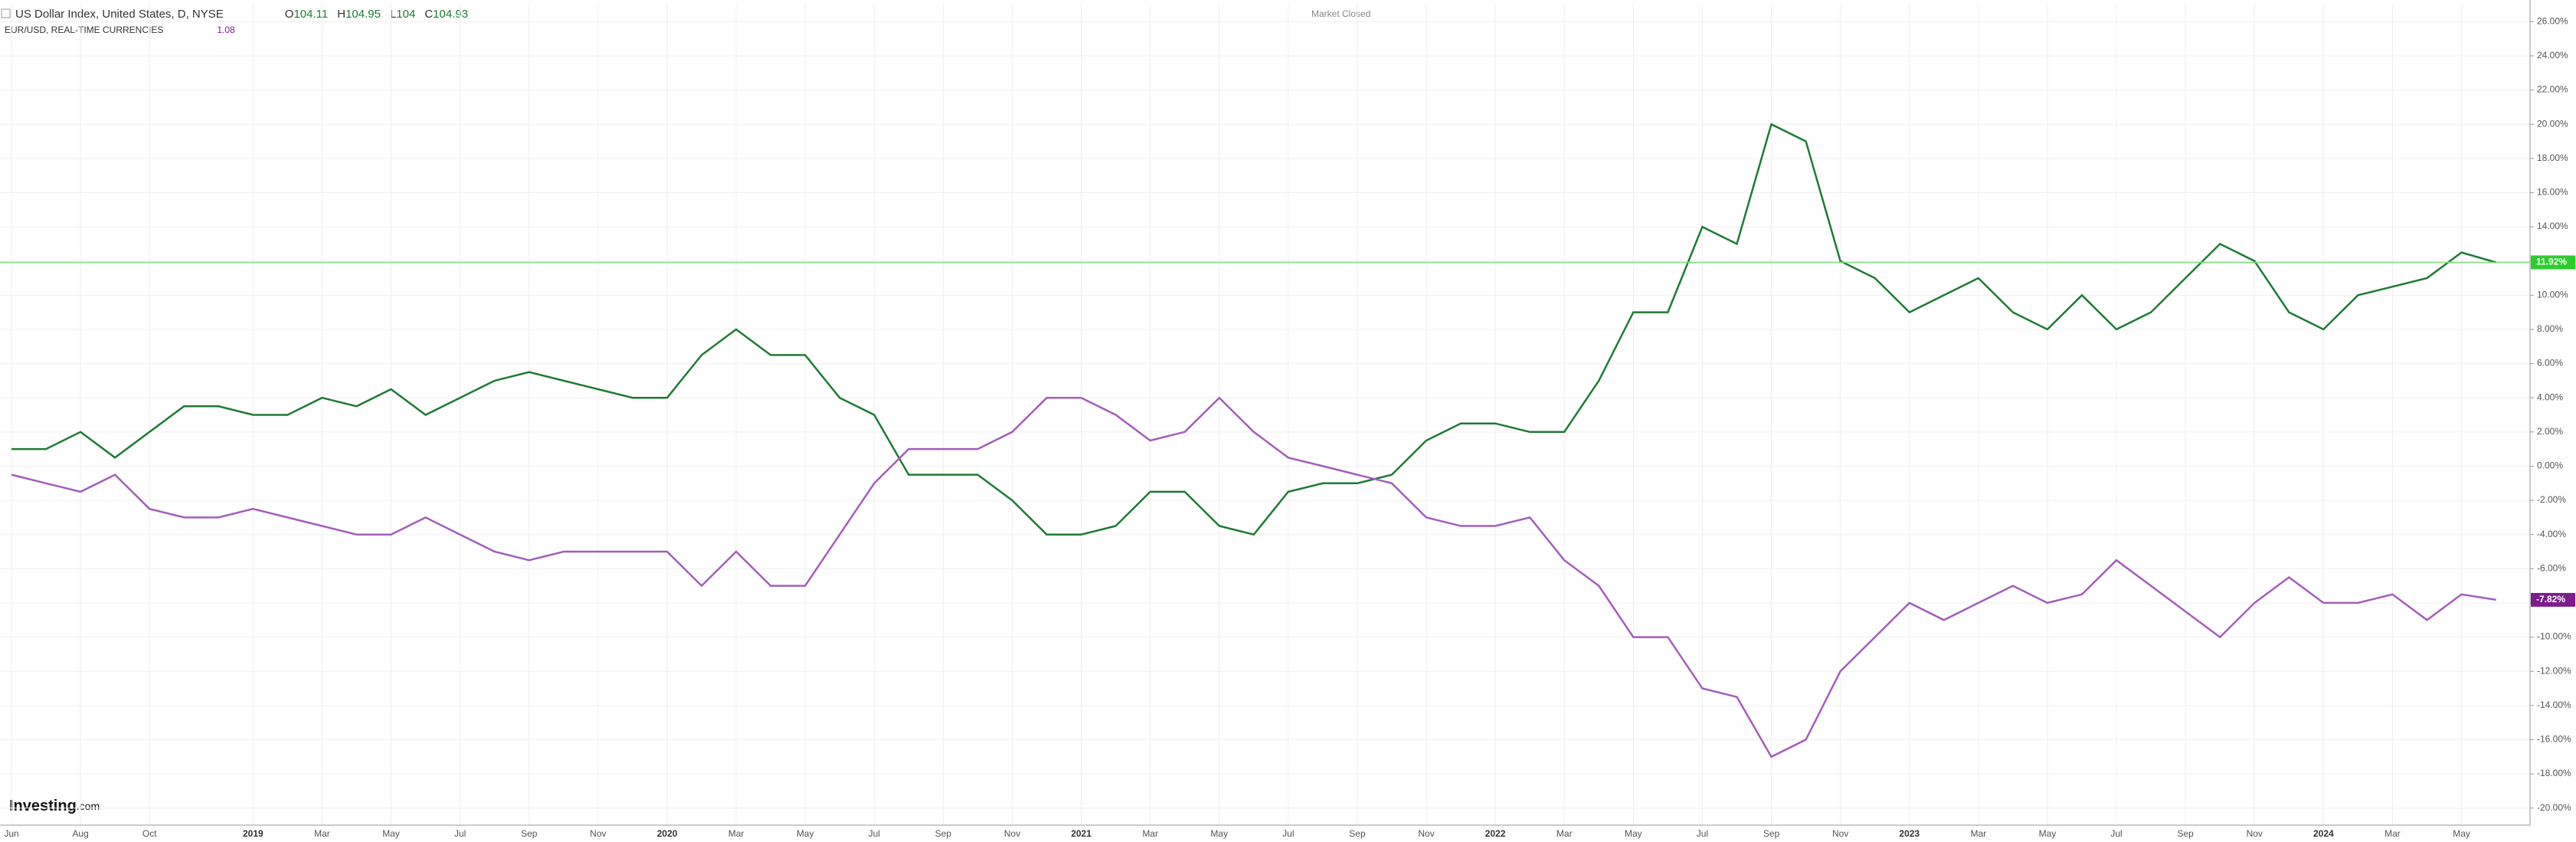  I want to click on y-tick-label: -6.00%, so click(2551, 567).